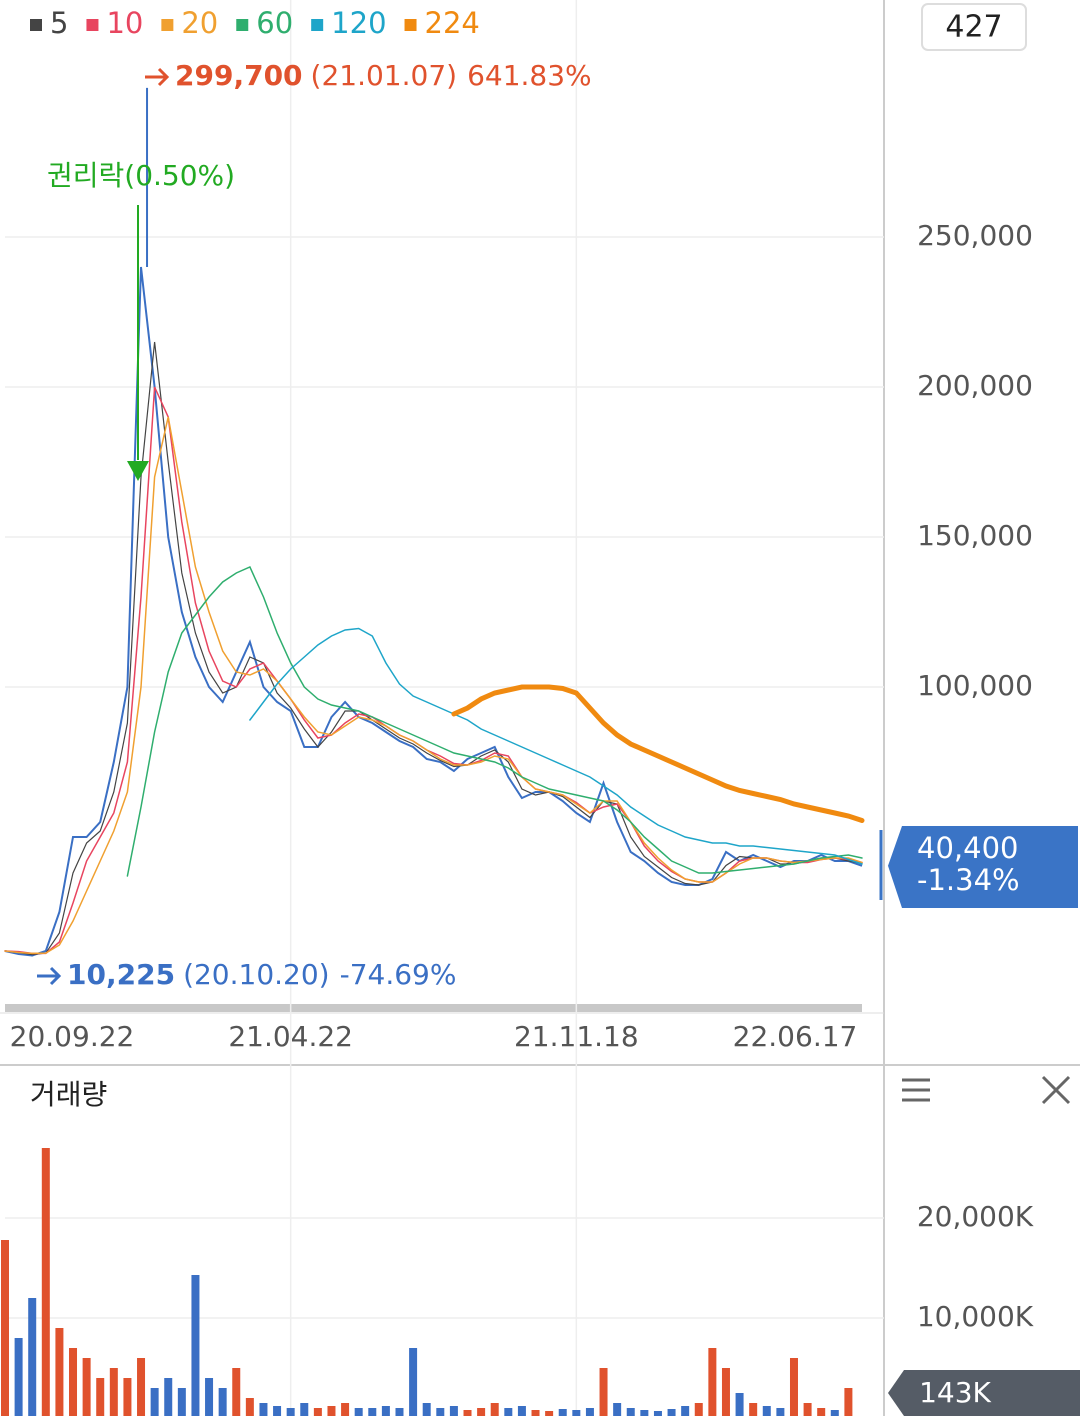 This screenshot has height=1416, width=1080. I want to click on y-tick-label: 100,000, so click(975, 685).